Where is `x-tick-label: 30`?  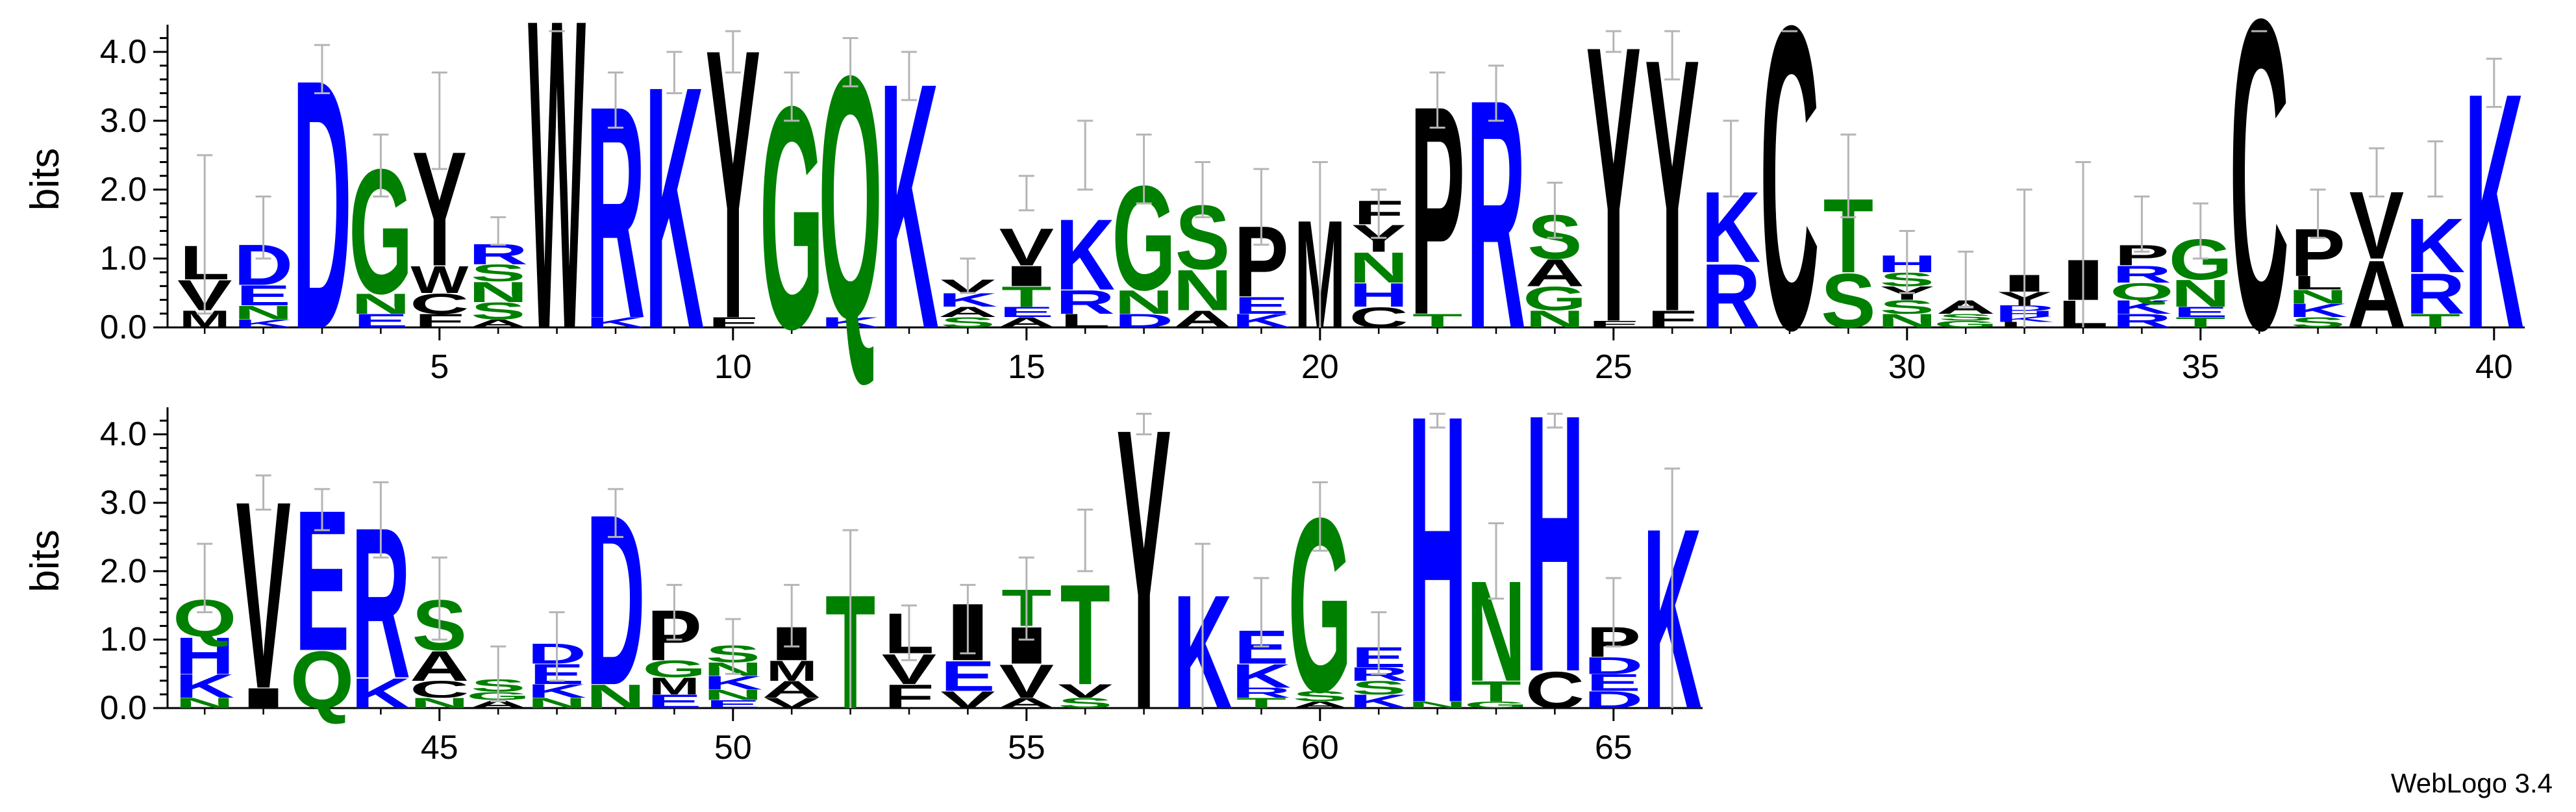
x-tick-label: 30 is located at coordinates (1907, 367).